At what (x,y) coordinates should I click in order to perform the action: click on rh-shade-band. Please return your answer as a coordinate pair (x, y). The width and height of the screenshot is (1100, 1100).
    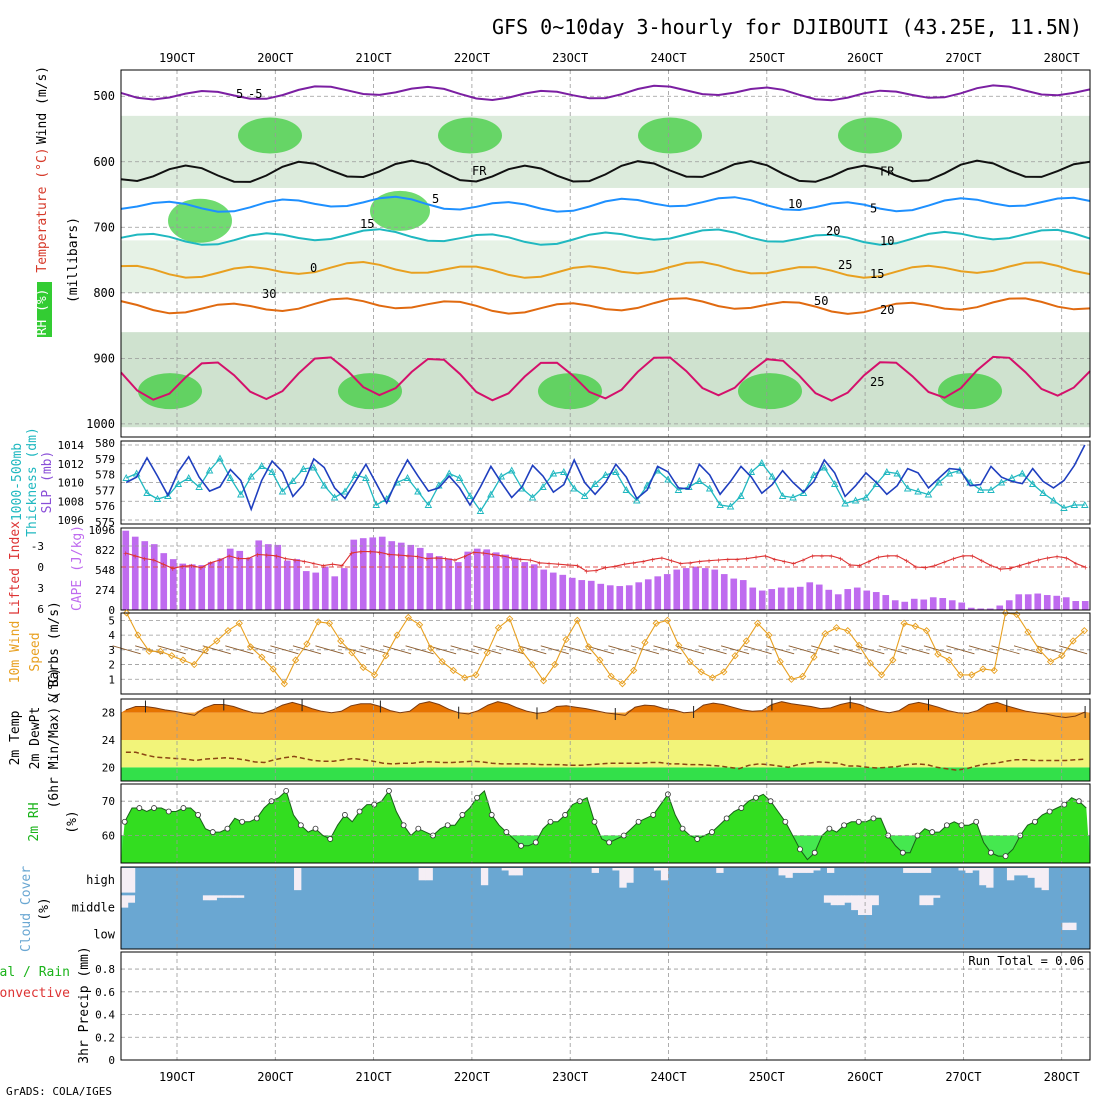
    Looking at the image, I should click on (605, 380).